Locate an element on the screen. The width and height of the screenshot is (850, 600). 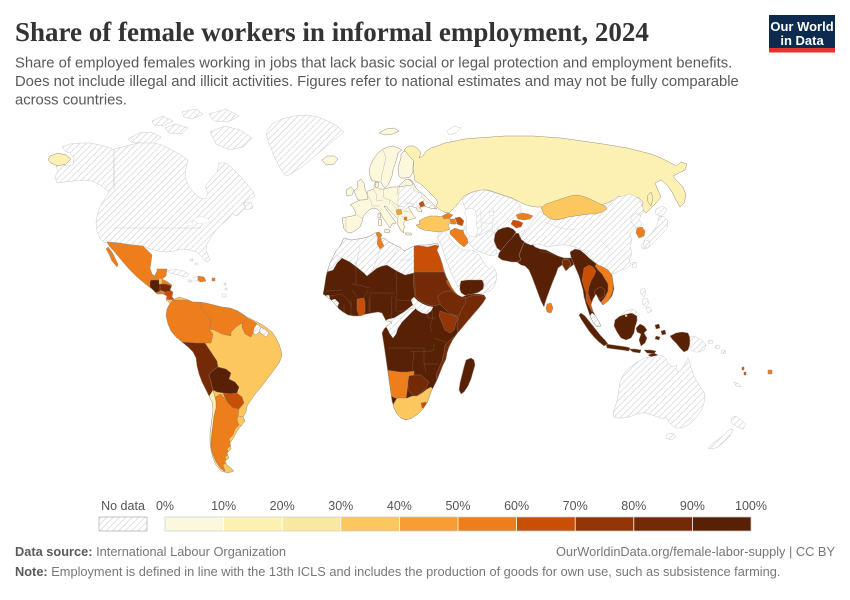
svg-text: 70% is located at coordinates (575, 506).